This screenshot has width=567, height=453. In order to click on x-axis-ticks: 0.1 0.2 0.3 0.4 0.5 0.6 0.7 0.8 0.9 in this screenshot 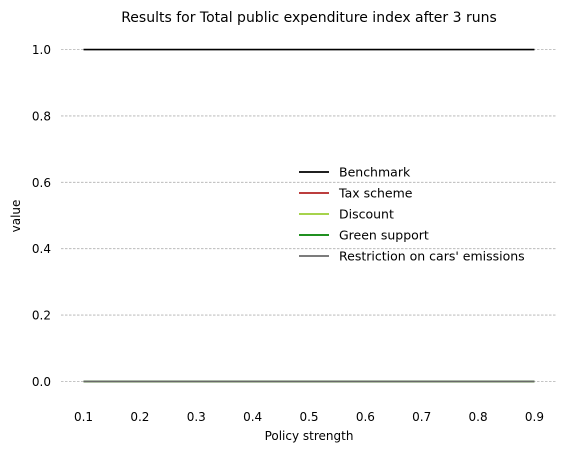, I will do `click(309, 417)`.